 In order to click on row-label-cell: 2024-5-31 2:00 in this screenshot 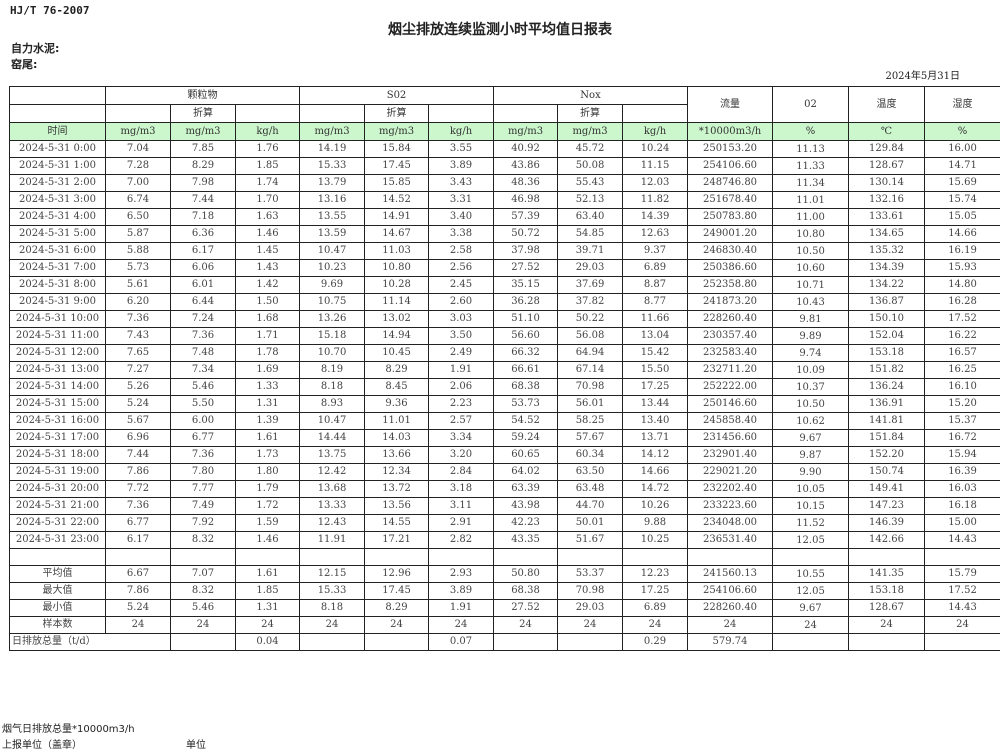, I will do `click(57, 183)`.